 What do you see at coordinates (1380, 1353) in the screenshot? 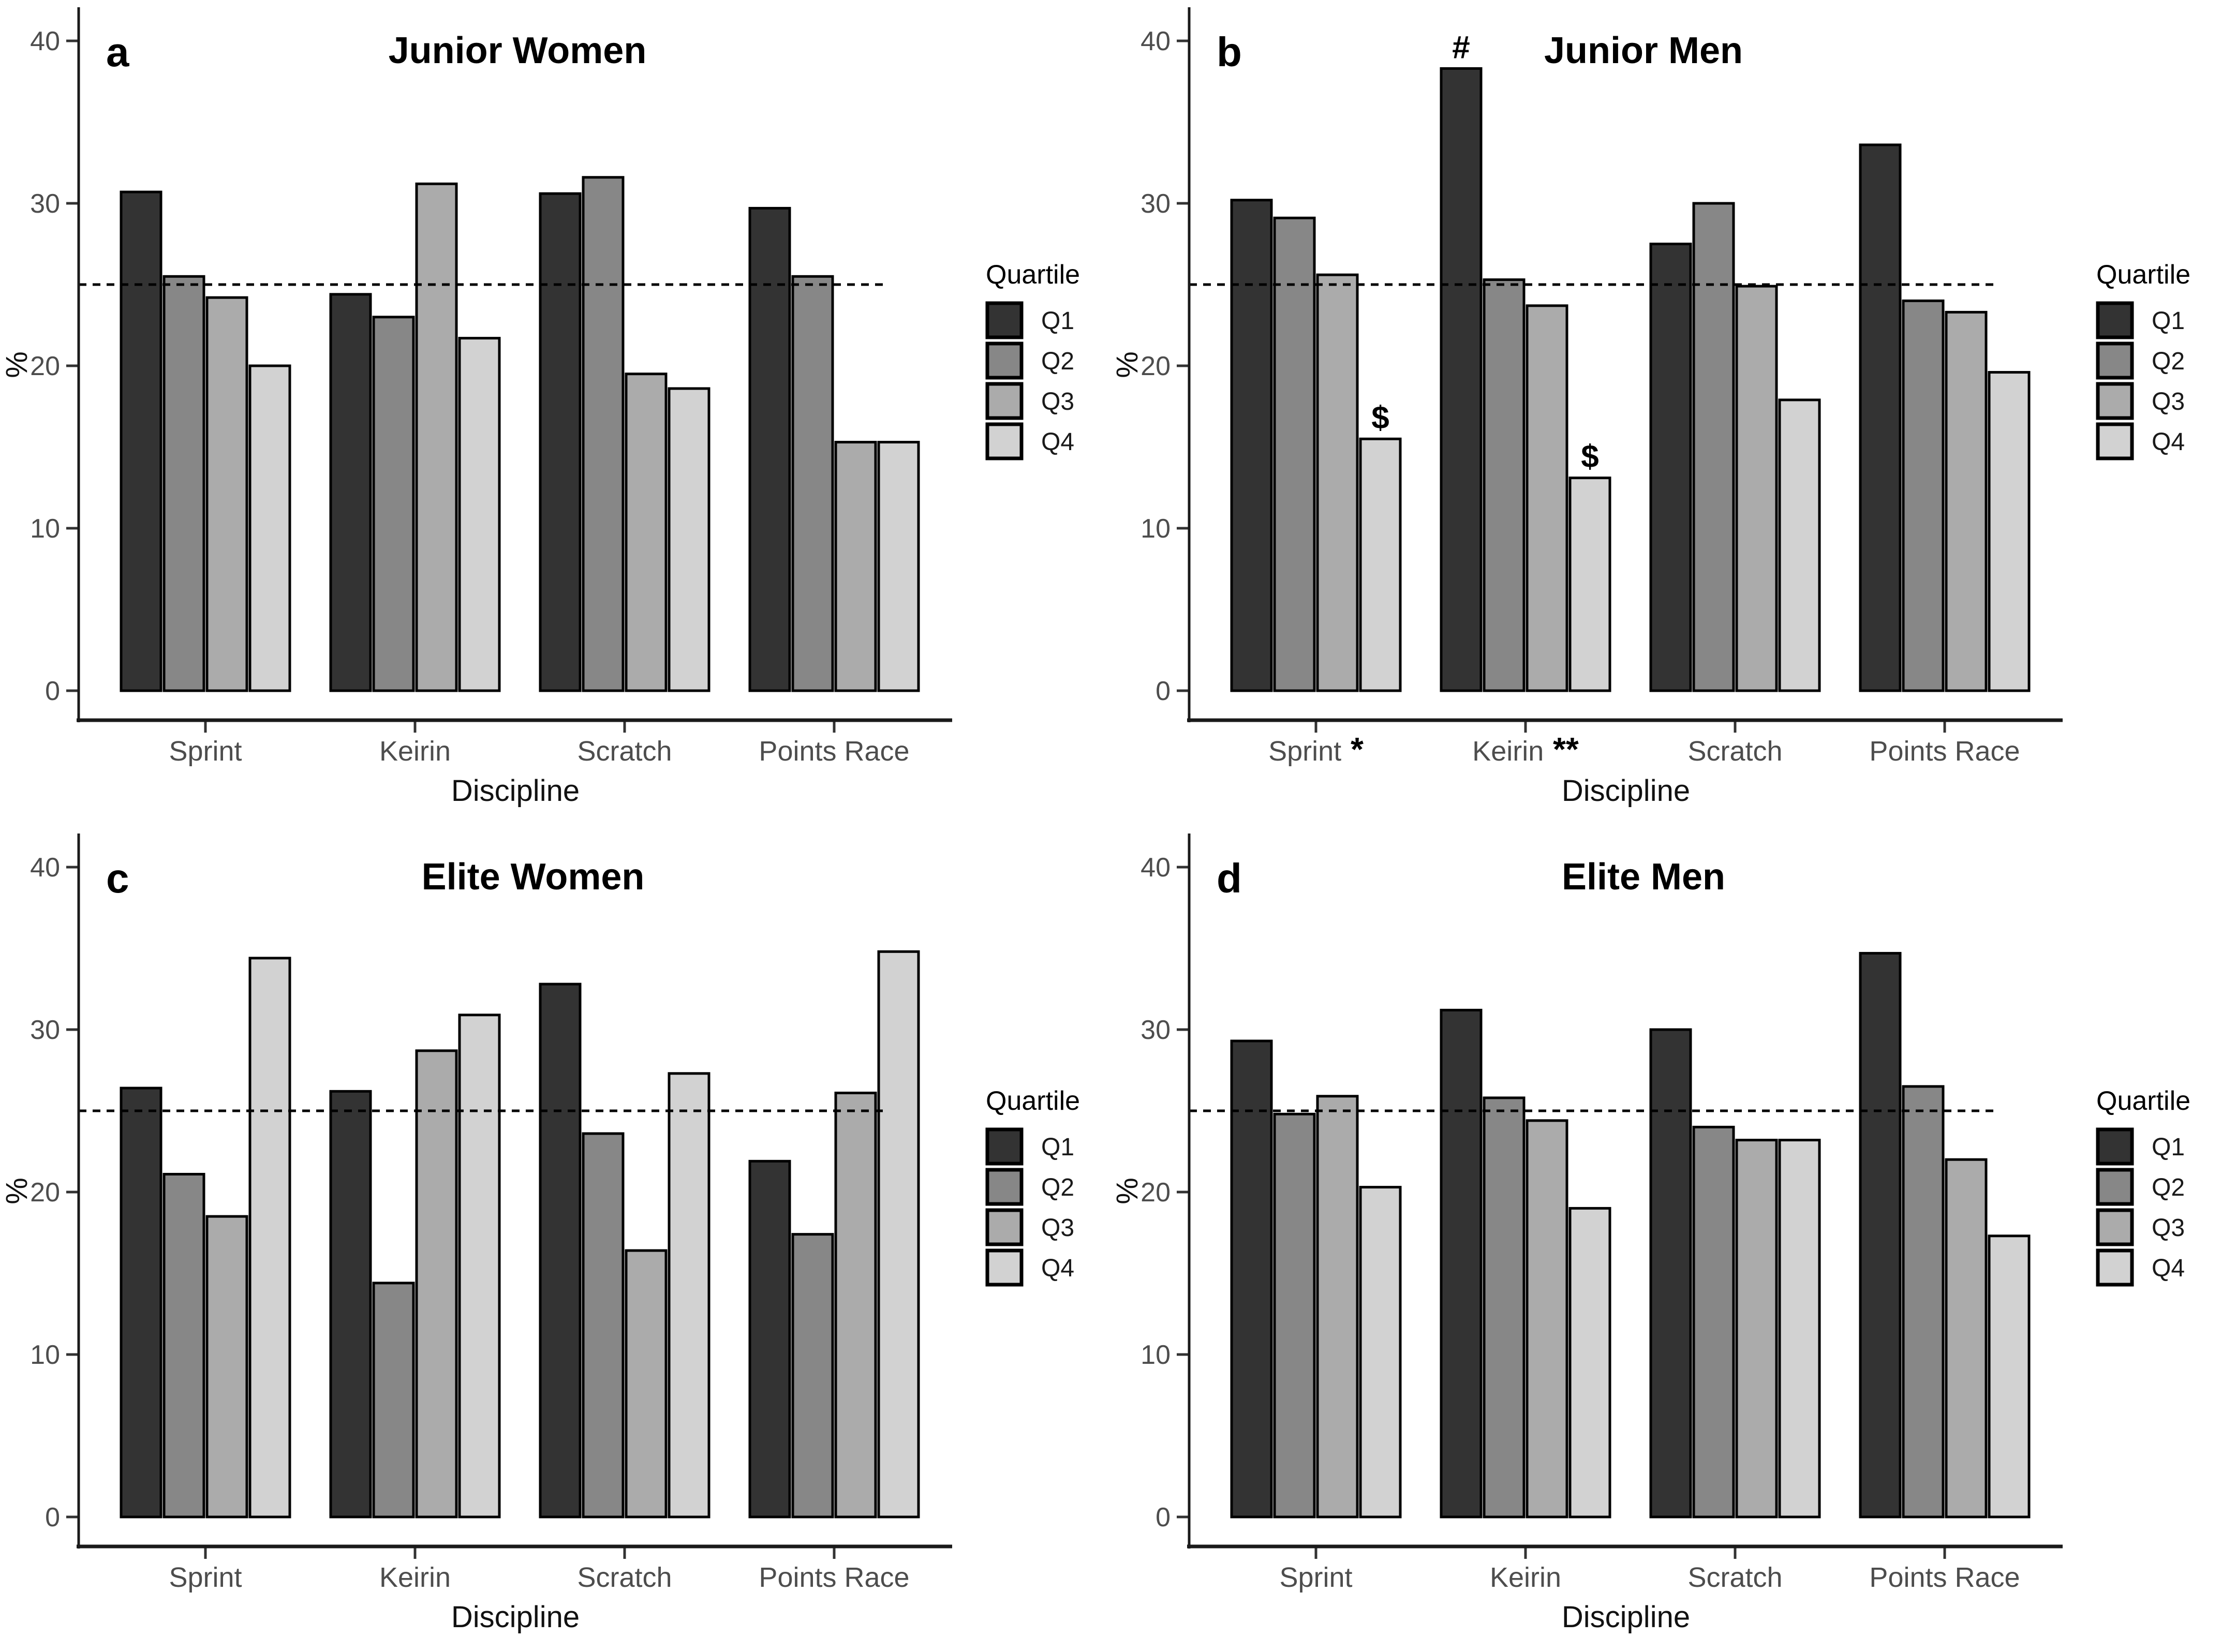
I see `bar-d-sprint-q4` at bounding box center [1380, 1353].